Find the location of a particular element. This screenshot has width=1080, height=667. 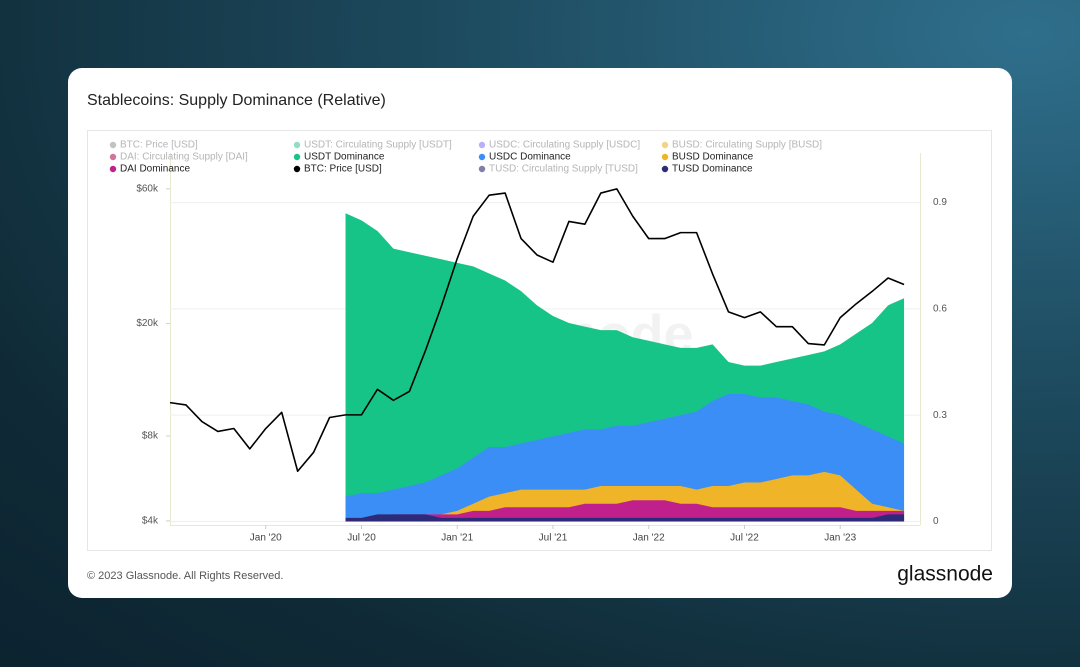

footer: © 2023 Glassnode. All Rights Reserved. is located at coordinates (185, 576).